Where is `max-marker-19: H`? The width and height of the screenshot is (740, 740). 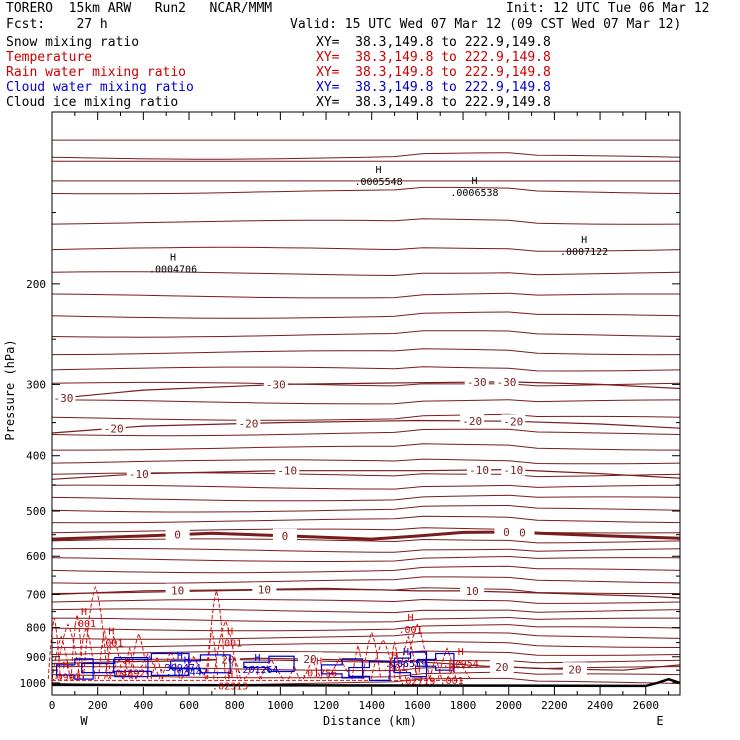
max-marker-19: H is located at coordinates (66, 666).